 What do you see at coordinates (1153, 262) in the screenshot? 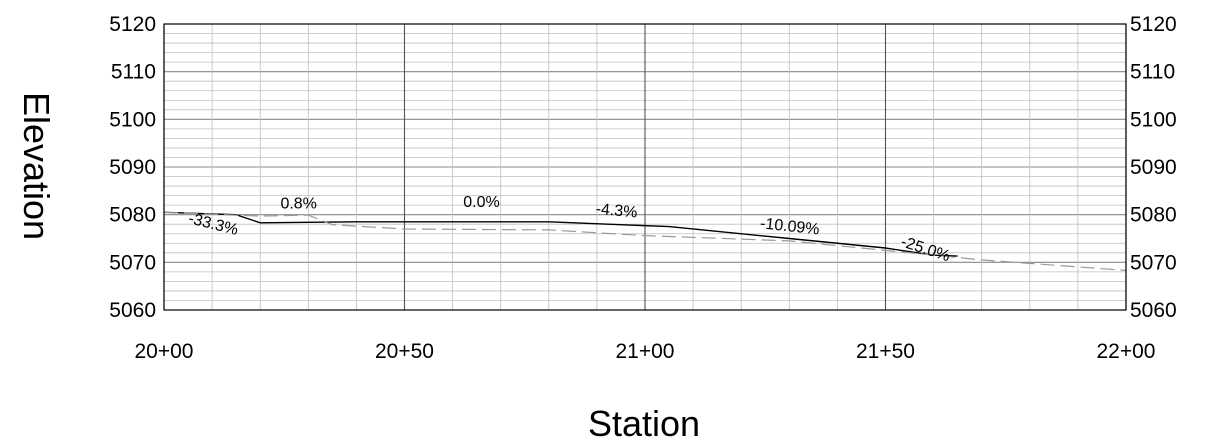
I see `y-tick-label-right: 5070` at bounding box center [1153, 262].